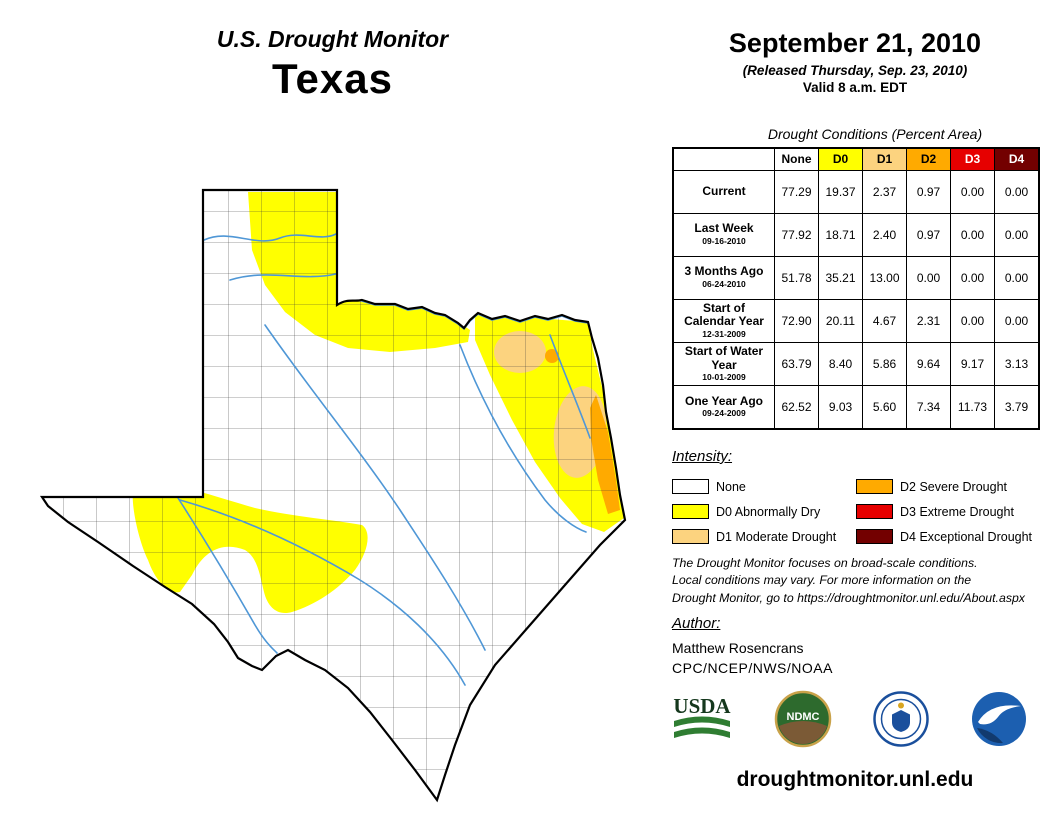 This screenshot has height=816, width=1056. Describe the element at coordinates (776, 536) in the screenshot. I see `legend-label: D1 Moderate Drought` at that location.